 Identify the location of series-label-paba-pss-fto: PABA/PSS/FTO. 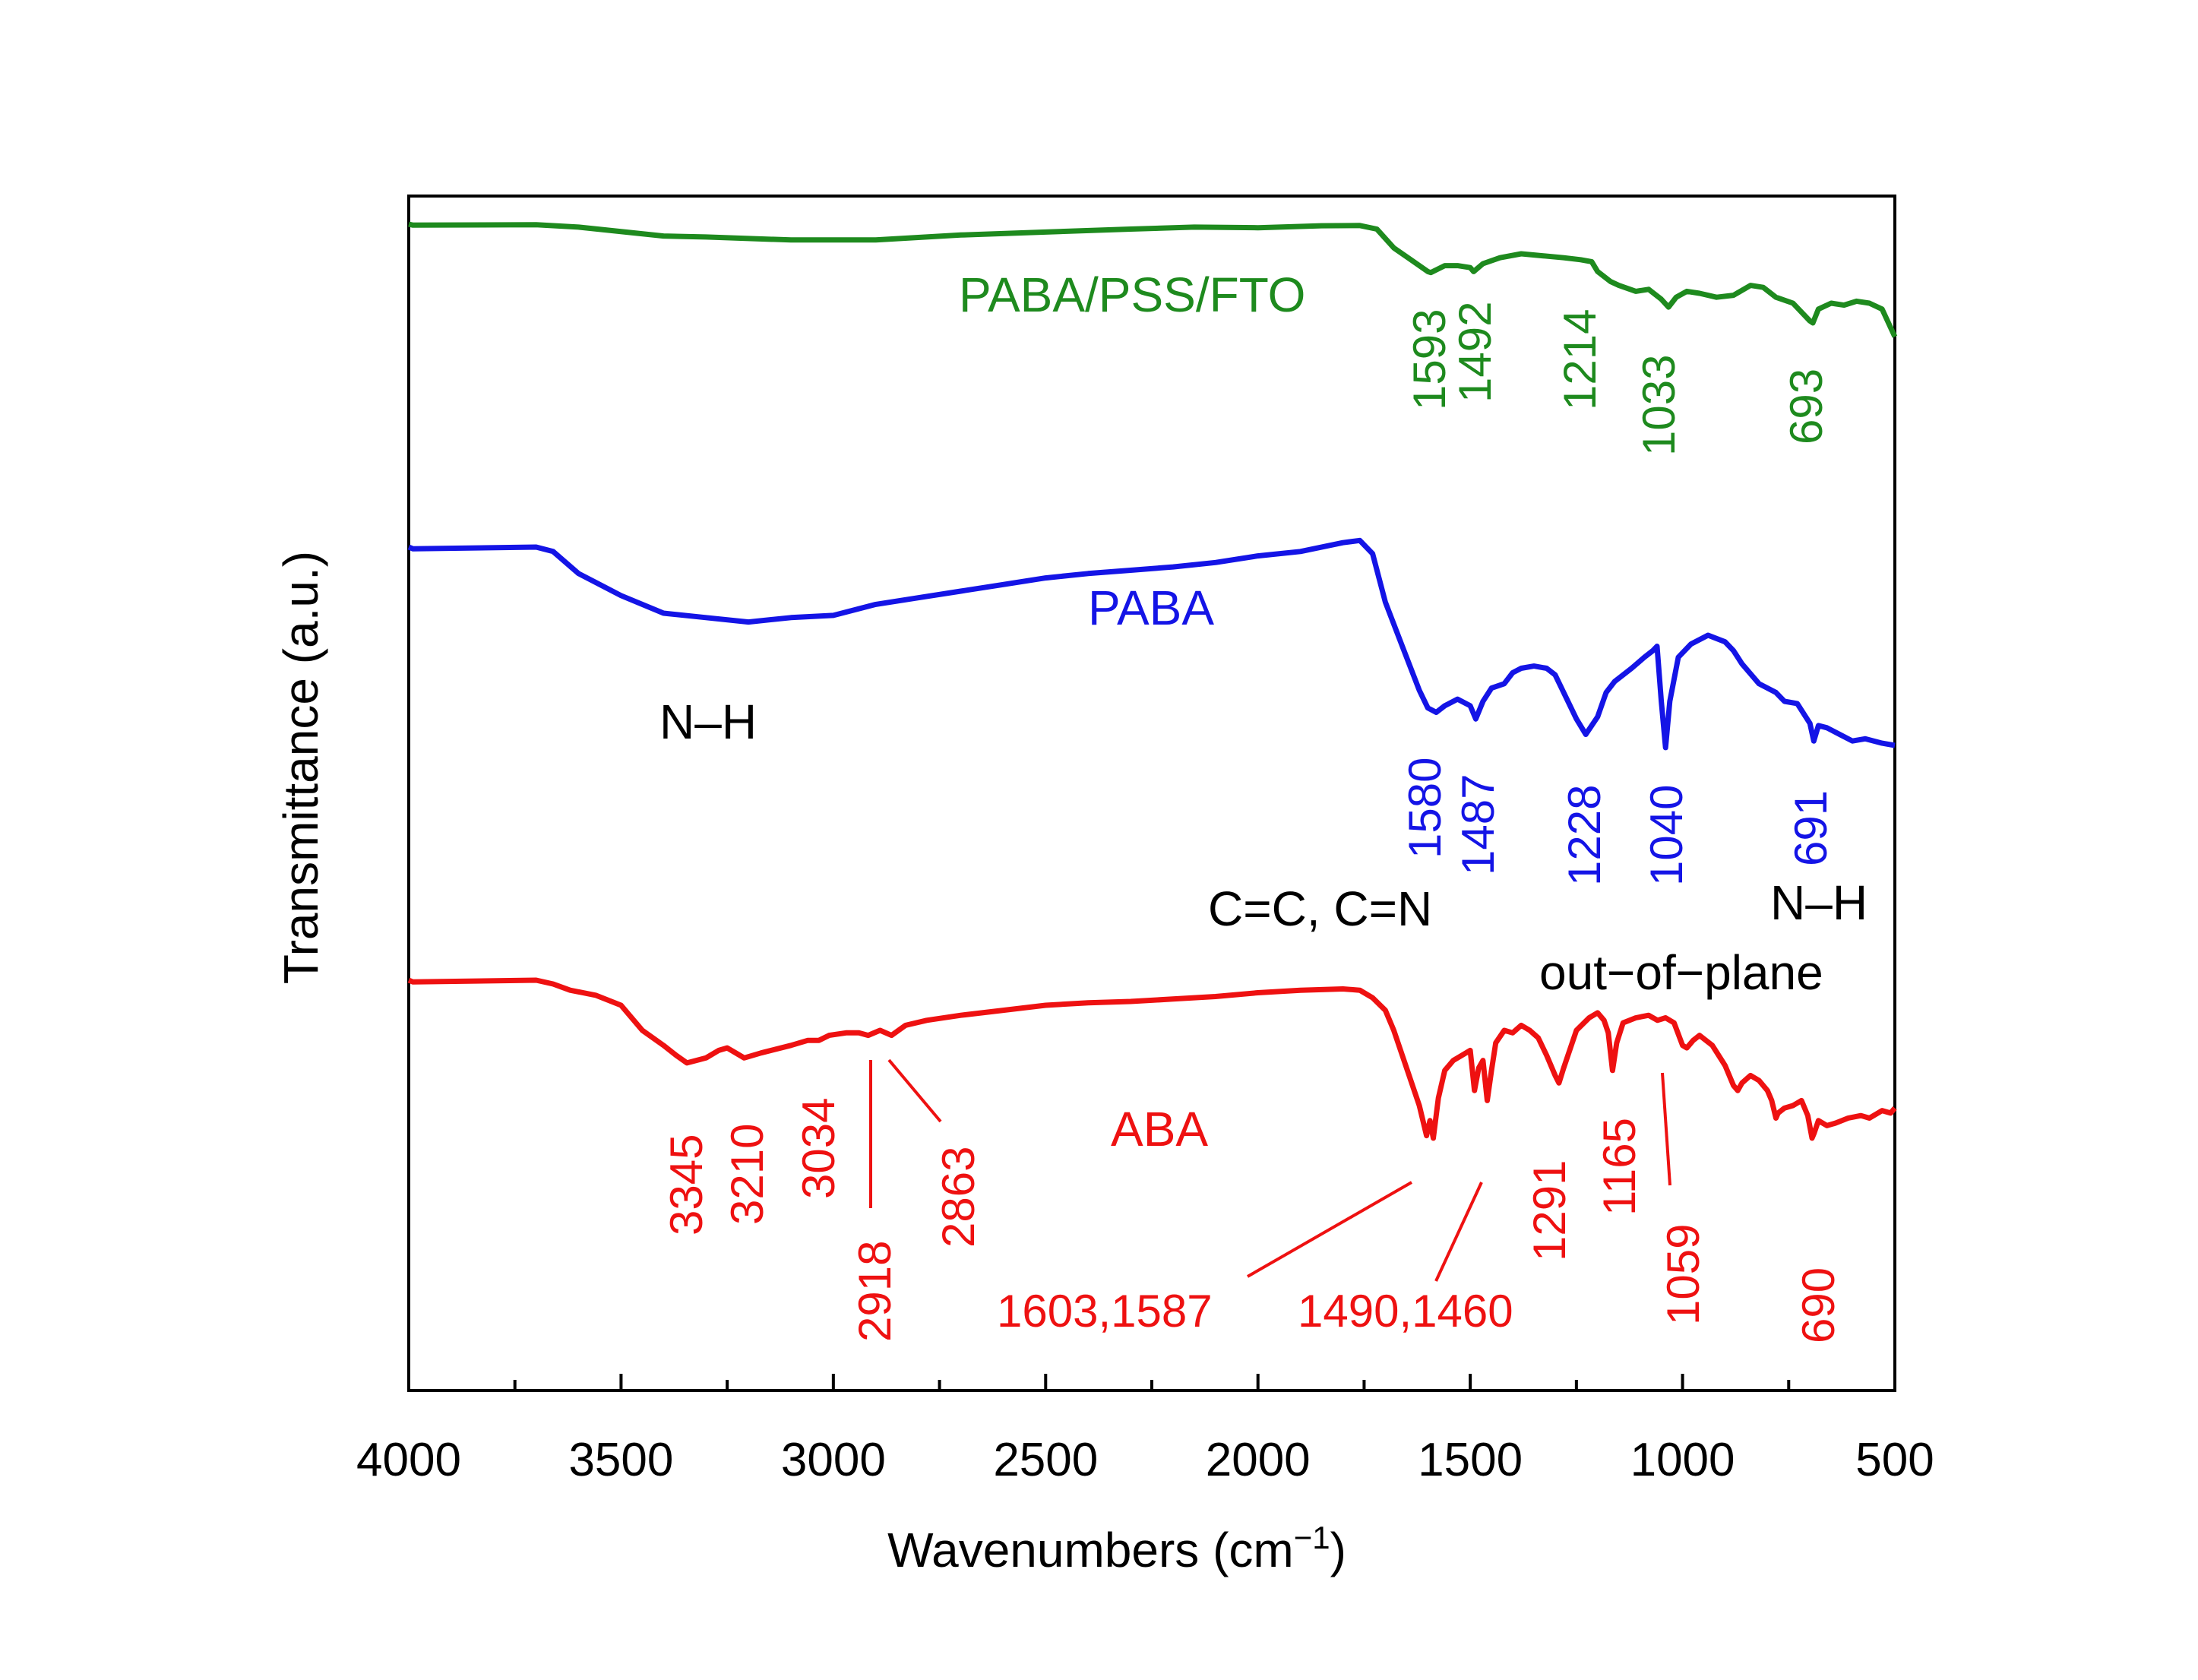
(1132, 294).